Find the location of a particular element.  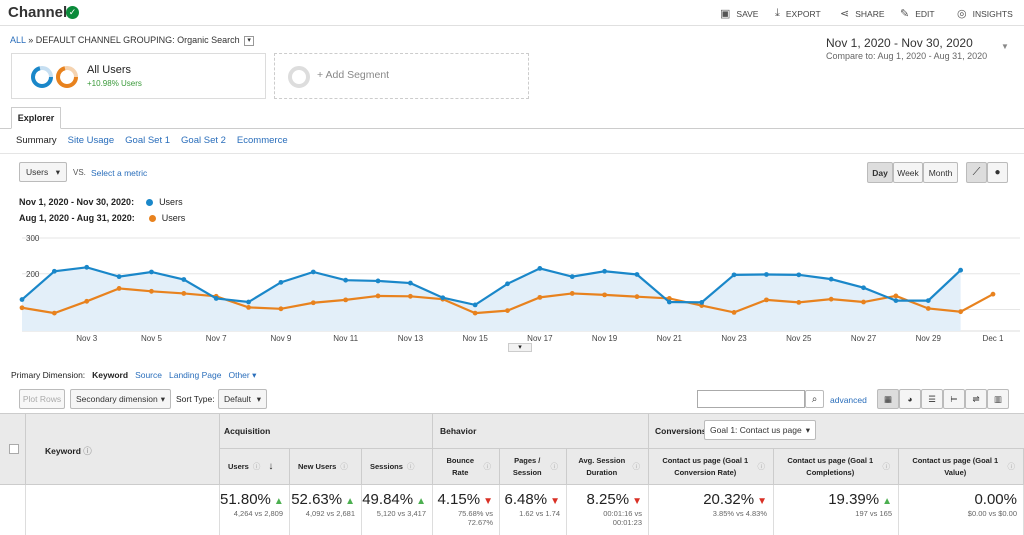

table-search-input is located at coordinates (751, 399).